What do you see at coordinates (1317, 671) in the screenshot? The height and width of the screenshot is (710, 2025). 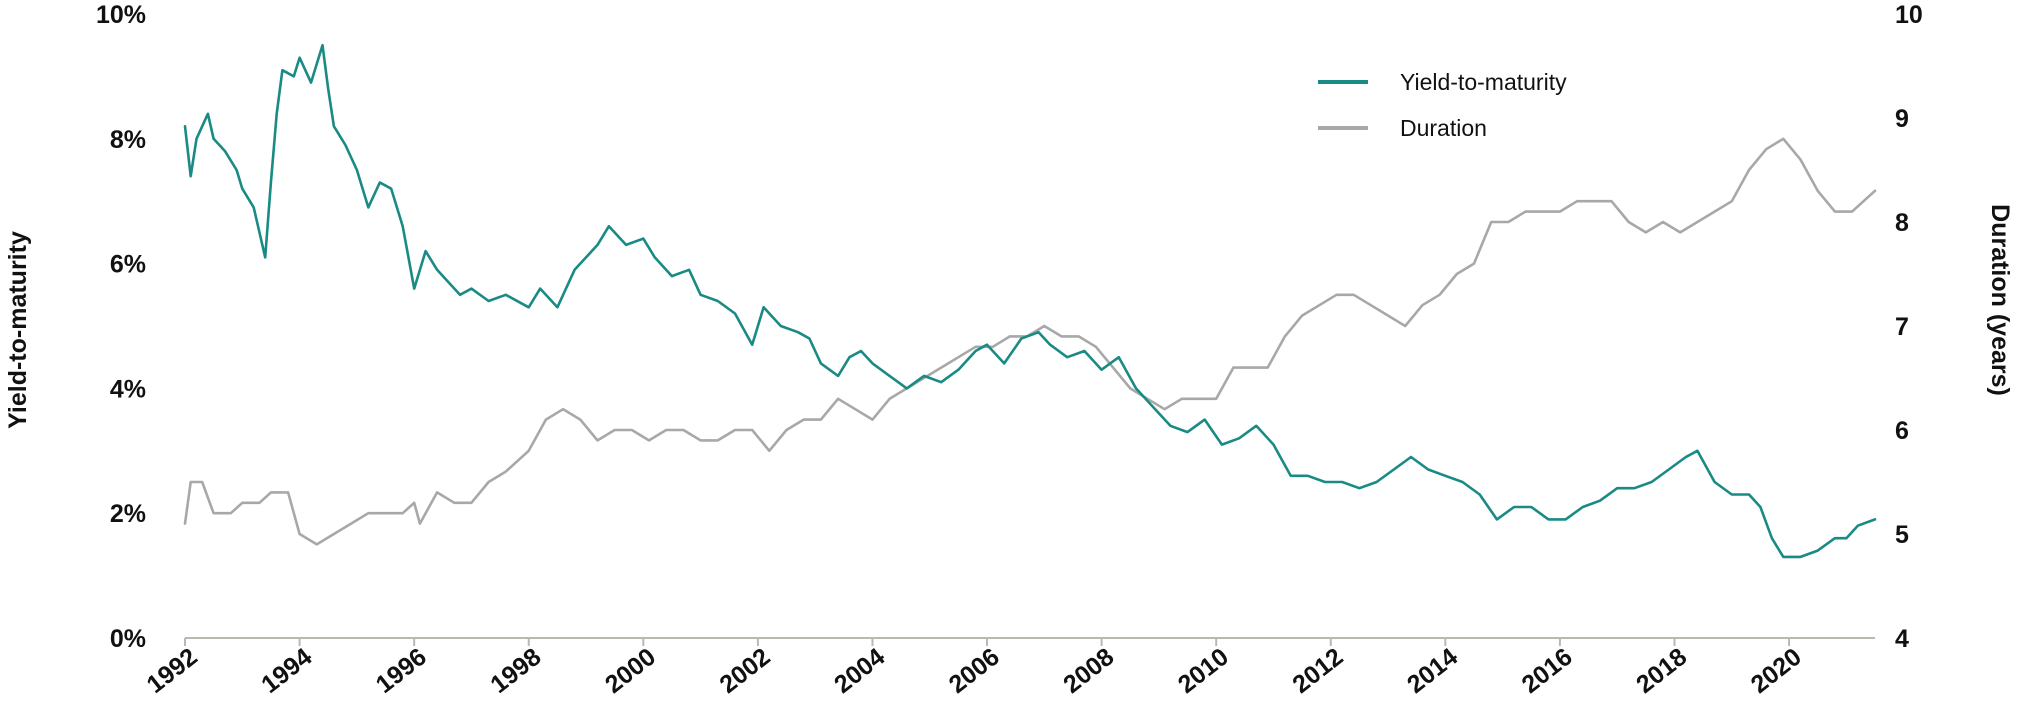 I see `x-tick-label: 2012` at bounding box center [1317, 671].